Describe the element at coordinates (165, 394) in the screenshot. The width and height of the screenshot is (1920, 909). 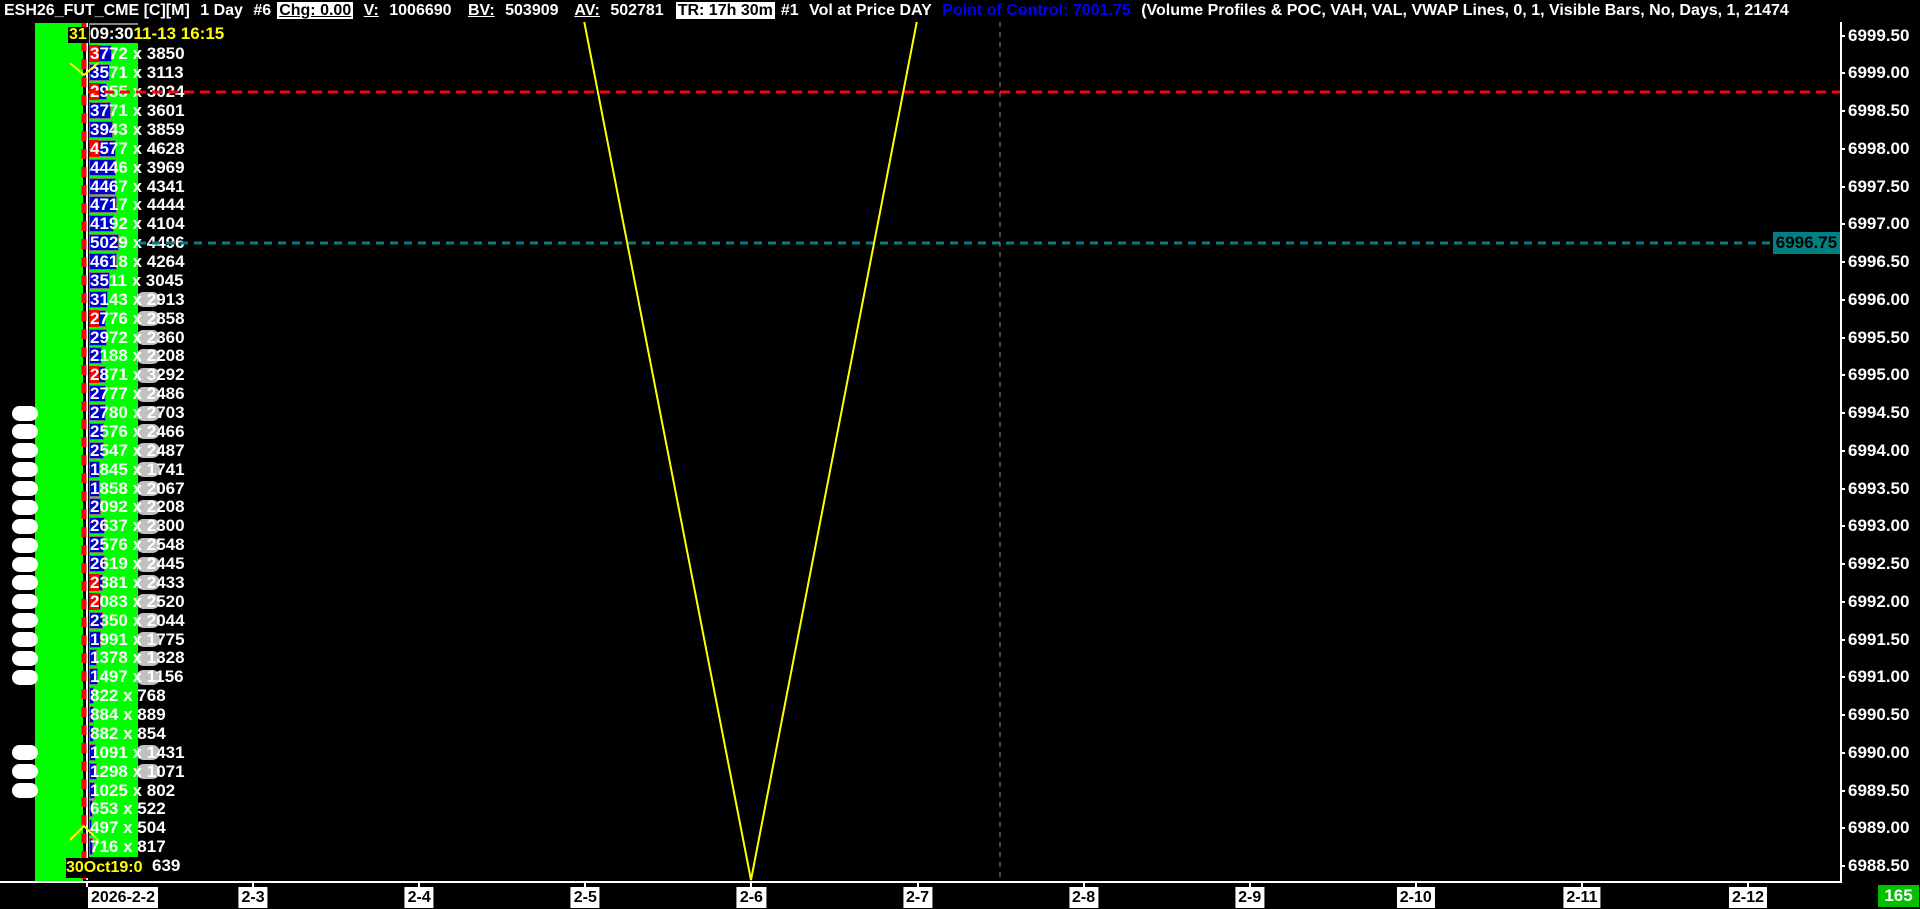
I see `ask-volume: 2486` at that location.